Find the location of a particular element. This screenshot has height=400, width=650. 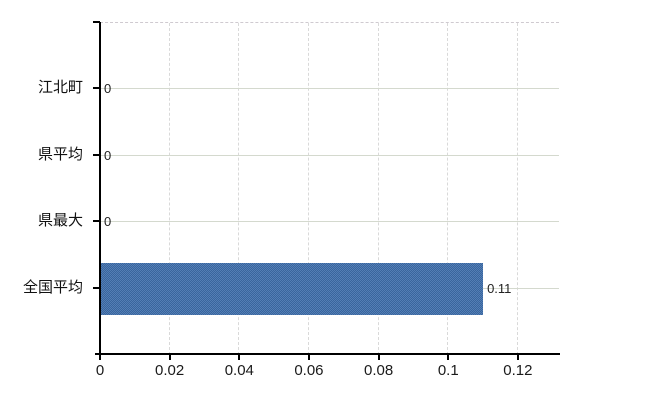

x-tick-label: 0.02 is located at coordinates (170, 370).